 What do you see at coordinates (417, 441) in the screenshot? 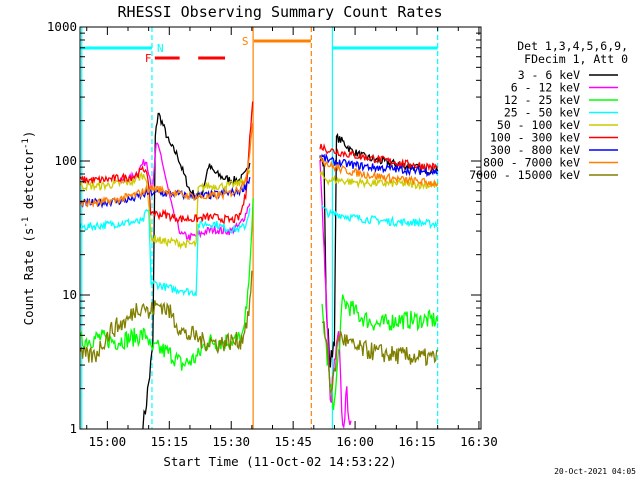
I see `x-tick-label: 16:15` at bounding box center [417, 441].